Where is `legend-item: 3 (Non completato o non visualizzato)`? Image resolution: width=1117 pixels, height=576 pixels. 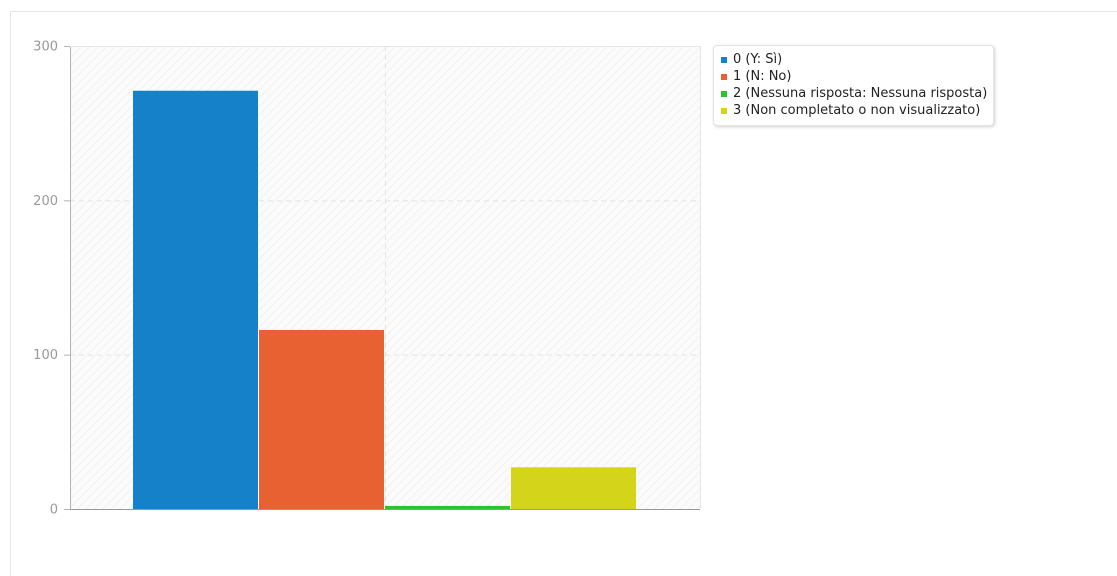
legend-item: 3 (Non completato o non visualizzato) is located at coordinates (854, 110).